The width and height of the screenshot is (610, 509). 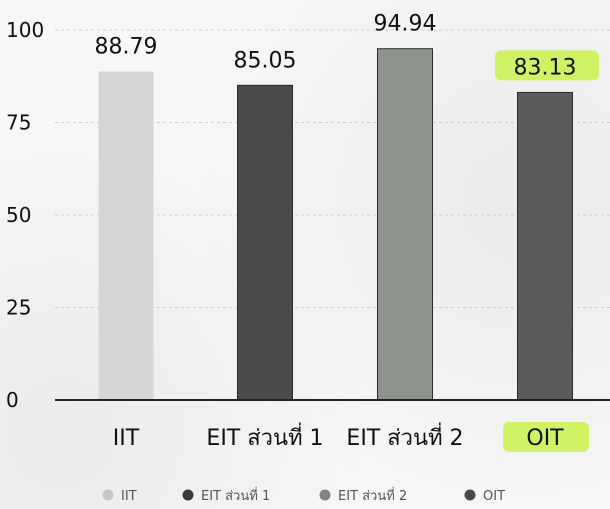 I want to click on legend-label-3: OIT, so click(x=494, y=496).